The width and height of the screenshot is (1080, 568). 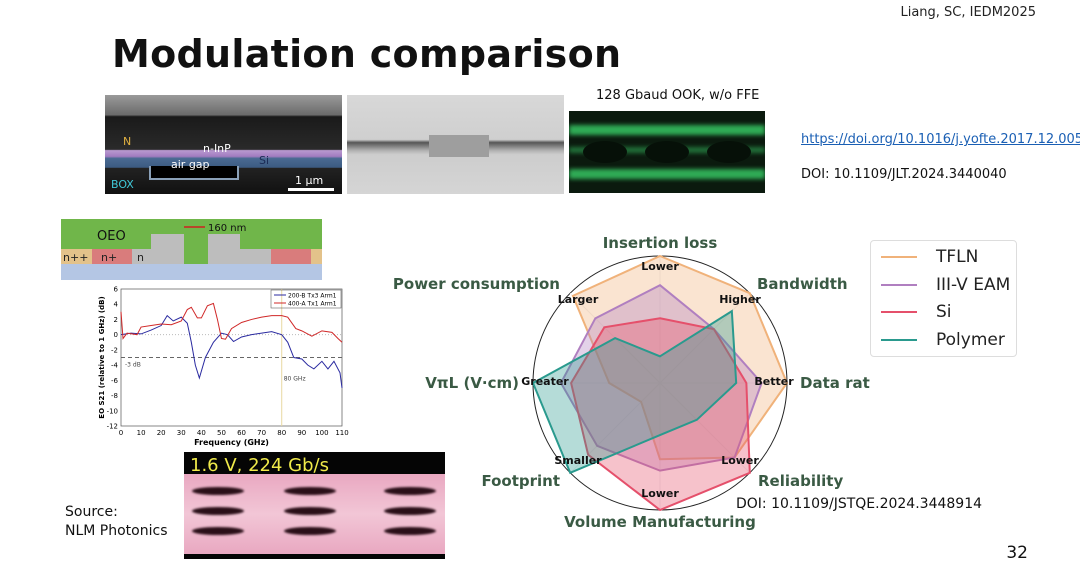 What do you see at coordinates (321, 433) in the screenshot?
I see `x-tick-label: 100` at bounding box center [321, 433].